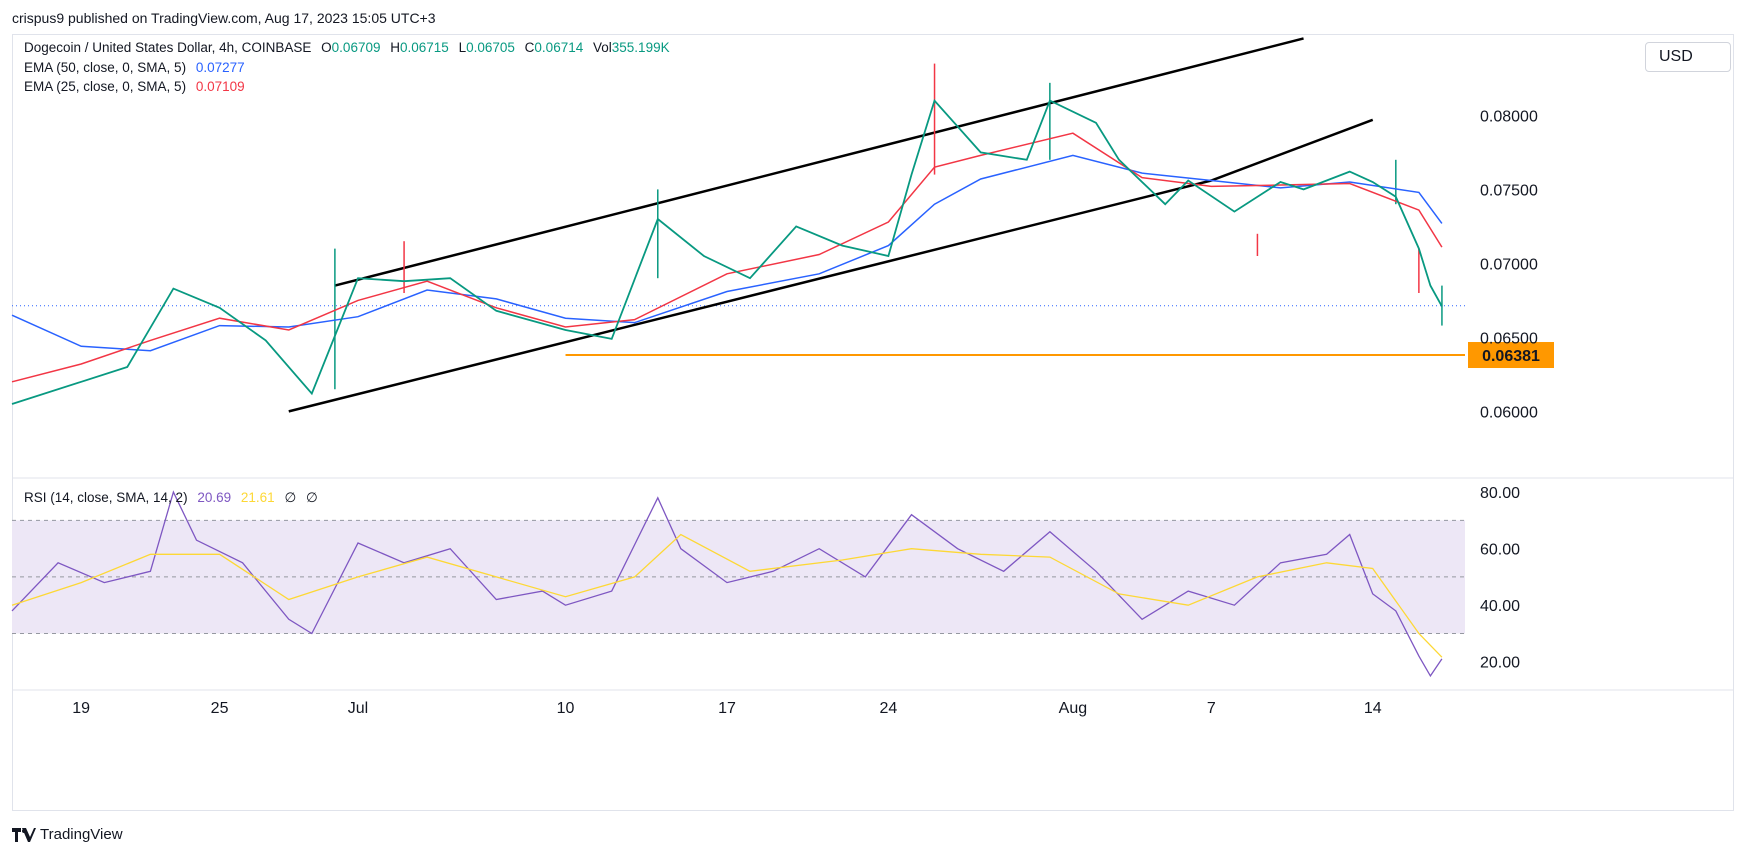 This screenshot has height=856, width=1747. What do you see at coordinates (105, 86) in the screenshot?
I see `ema25-label: EMA (25, close, 0, SMA, 5)` at bounding box center [105, 86].